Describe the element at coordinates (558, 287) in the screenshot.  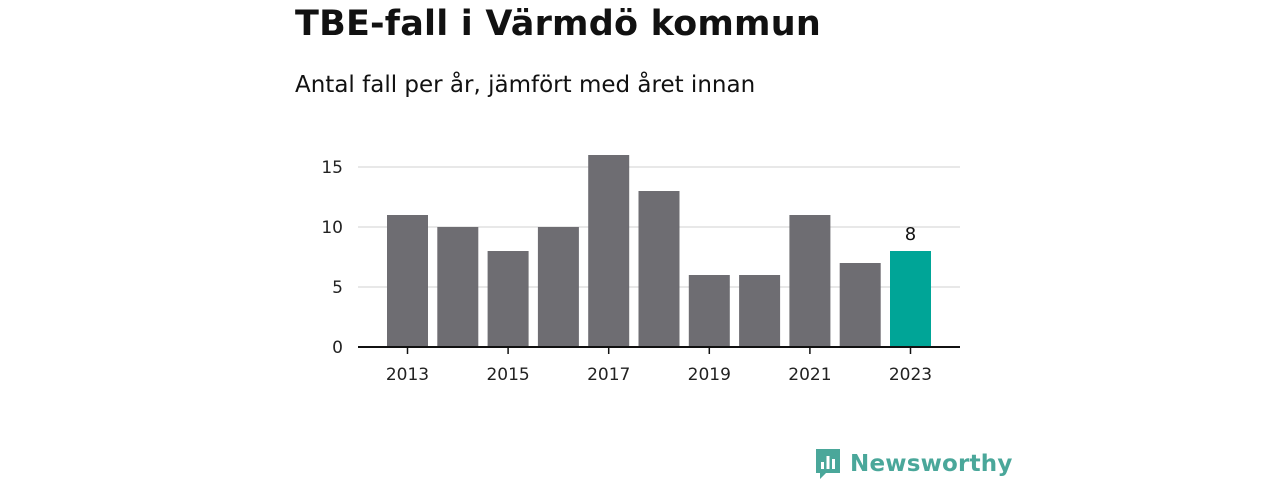
I see `bar-2016` at that location.